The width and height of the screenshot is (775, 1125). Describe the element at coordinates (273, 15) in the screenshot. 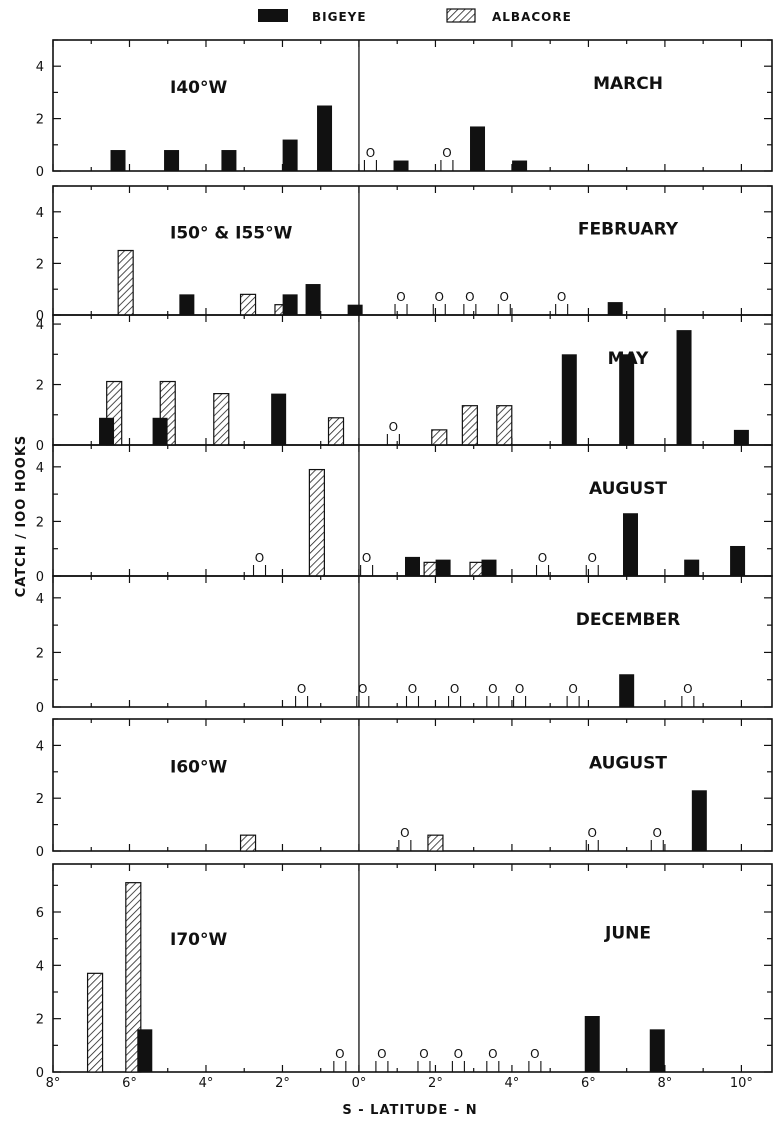

I see `legend-swatch-bigeye` at that location.